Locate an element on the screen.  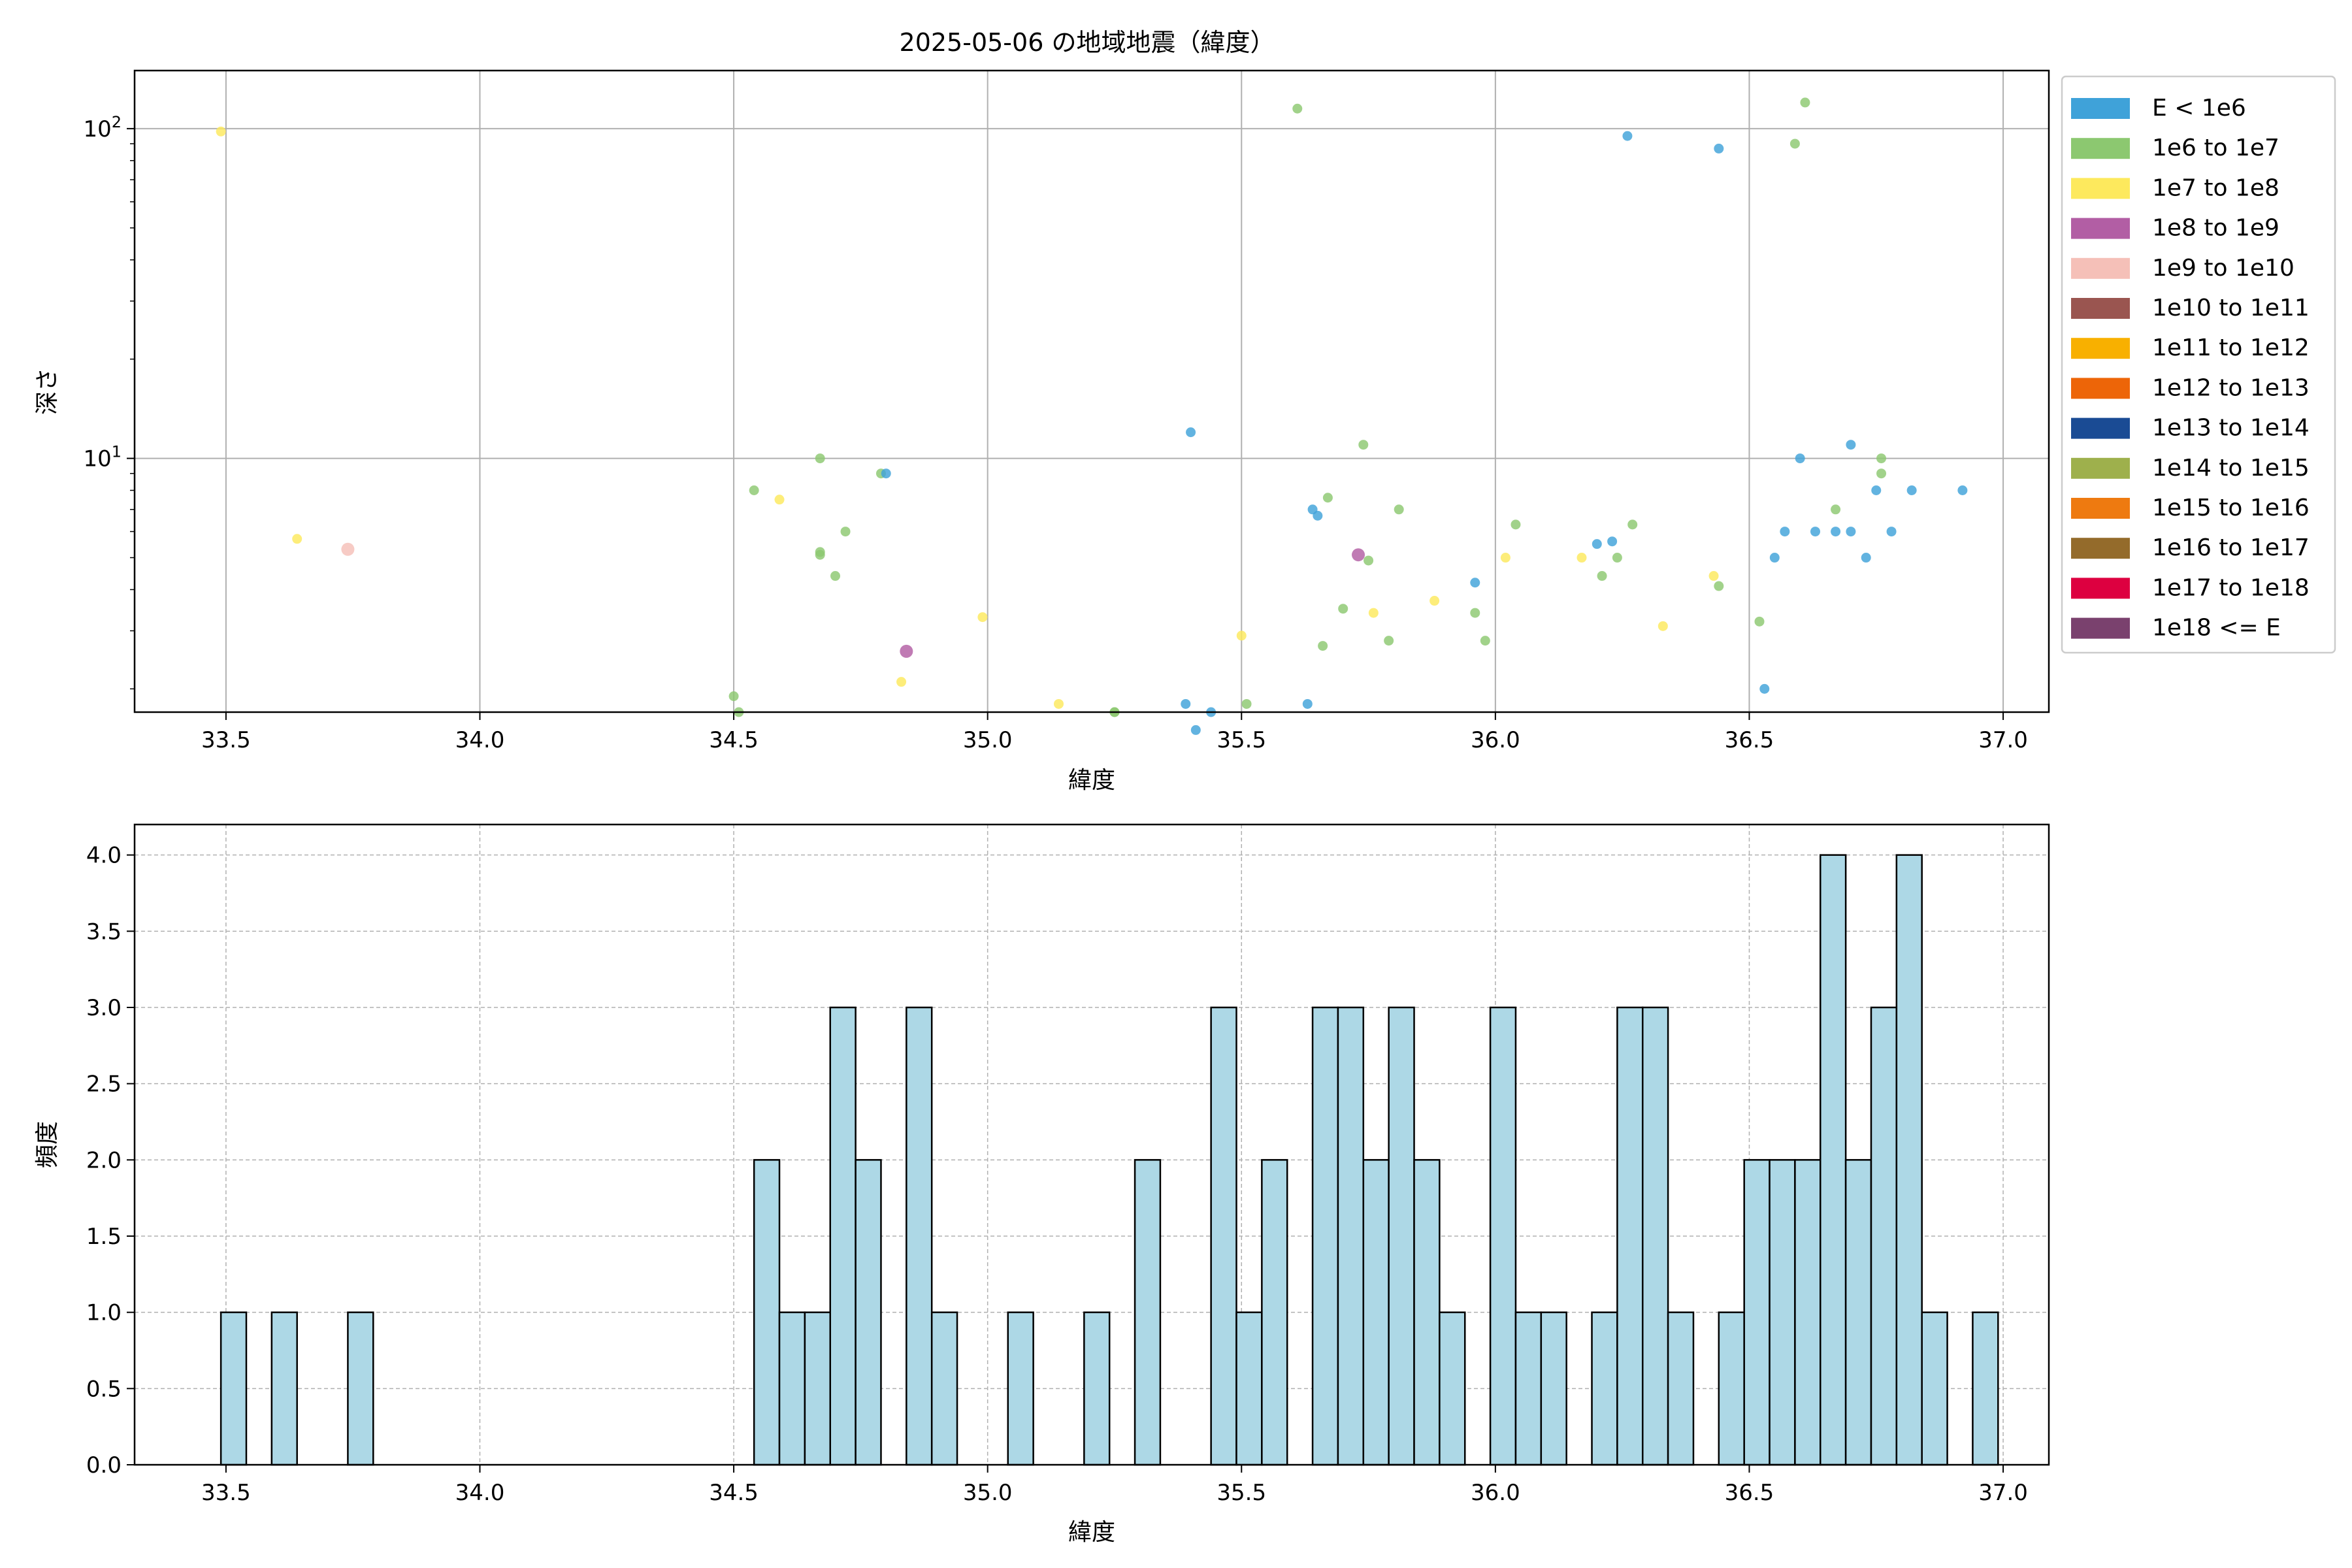
x-tick-label: 33.5 is located at coordinates (226, 1493).